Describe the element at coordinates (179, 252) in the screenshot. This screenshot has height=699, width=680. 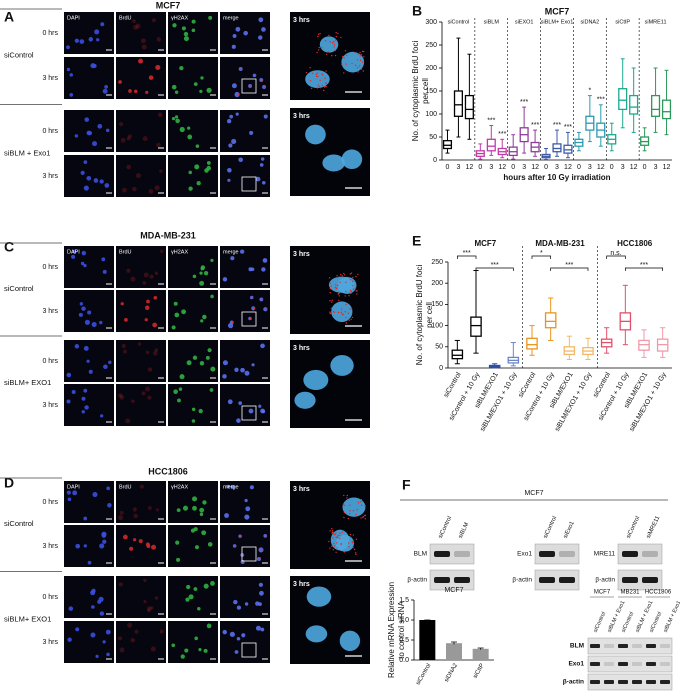
I see `label: γH2AX` at that location.